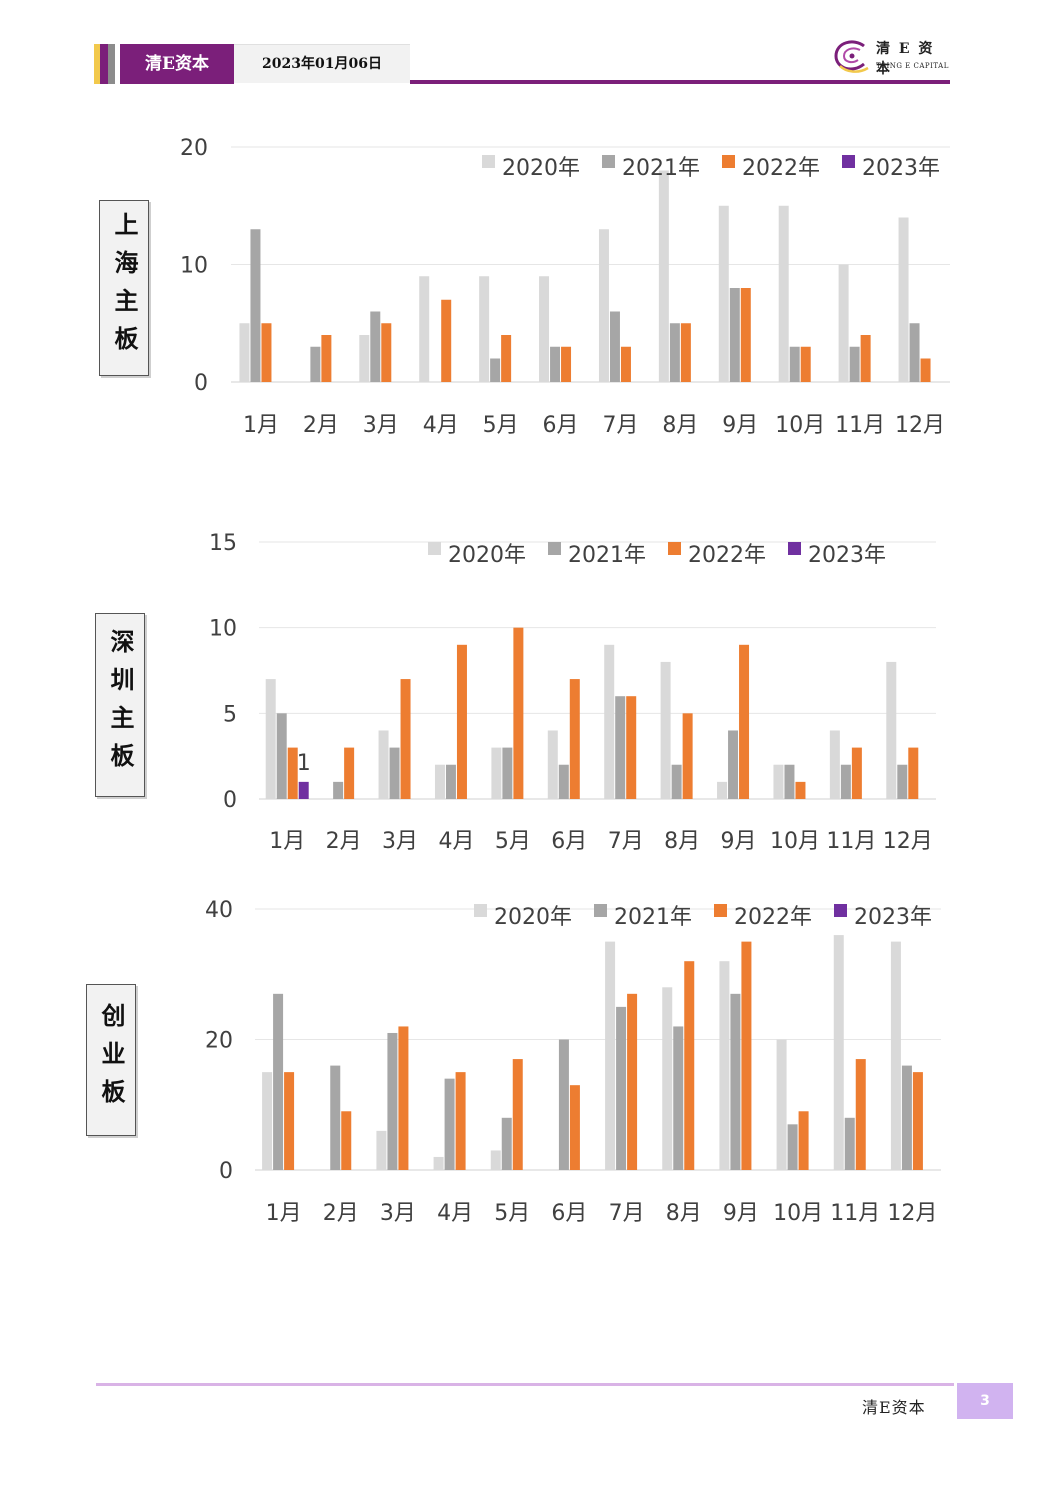  Describe the element at coordinates (653, 917) in the screenshot. I see `legend-label: 2021年` at that location.